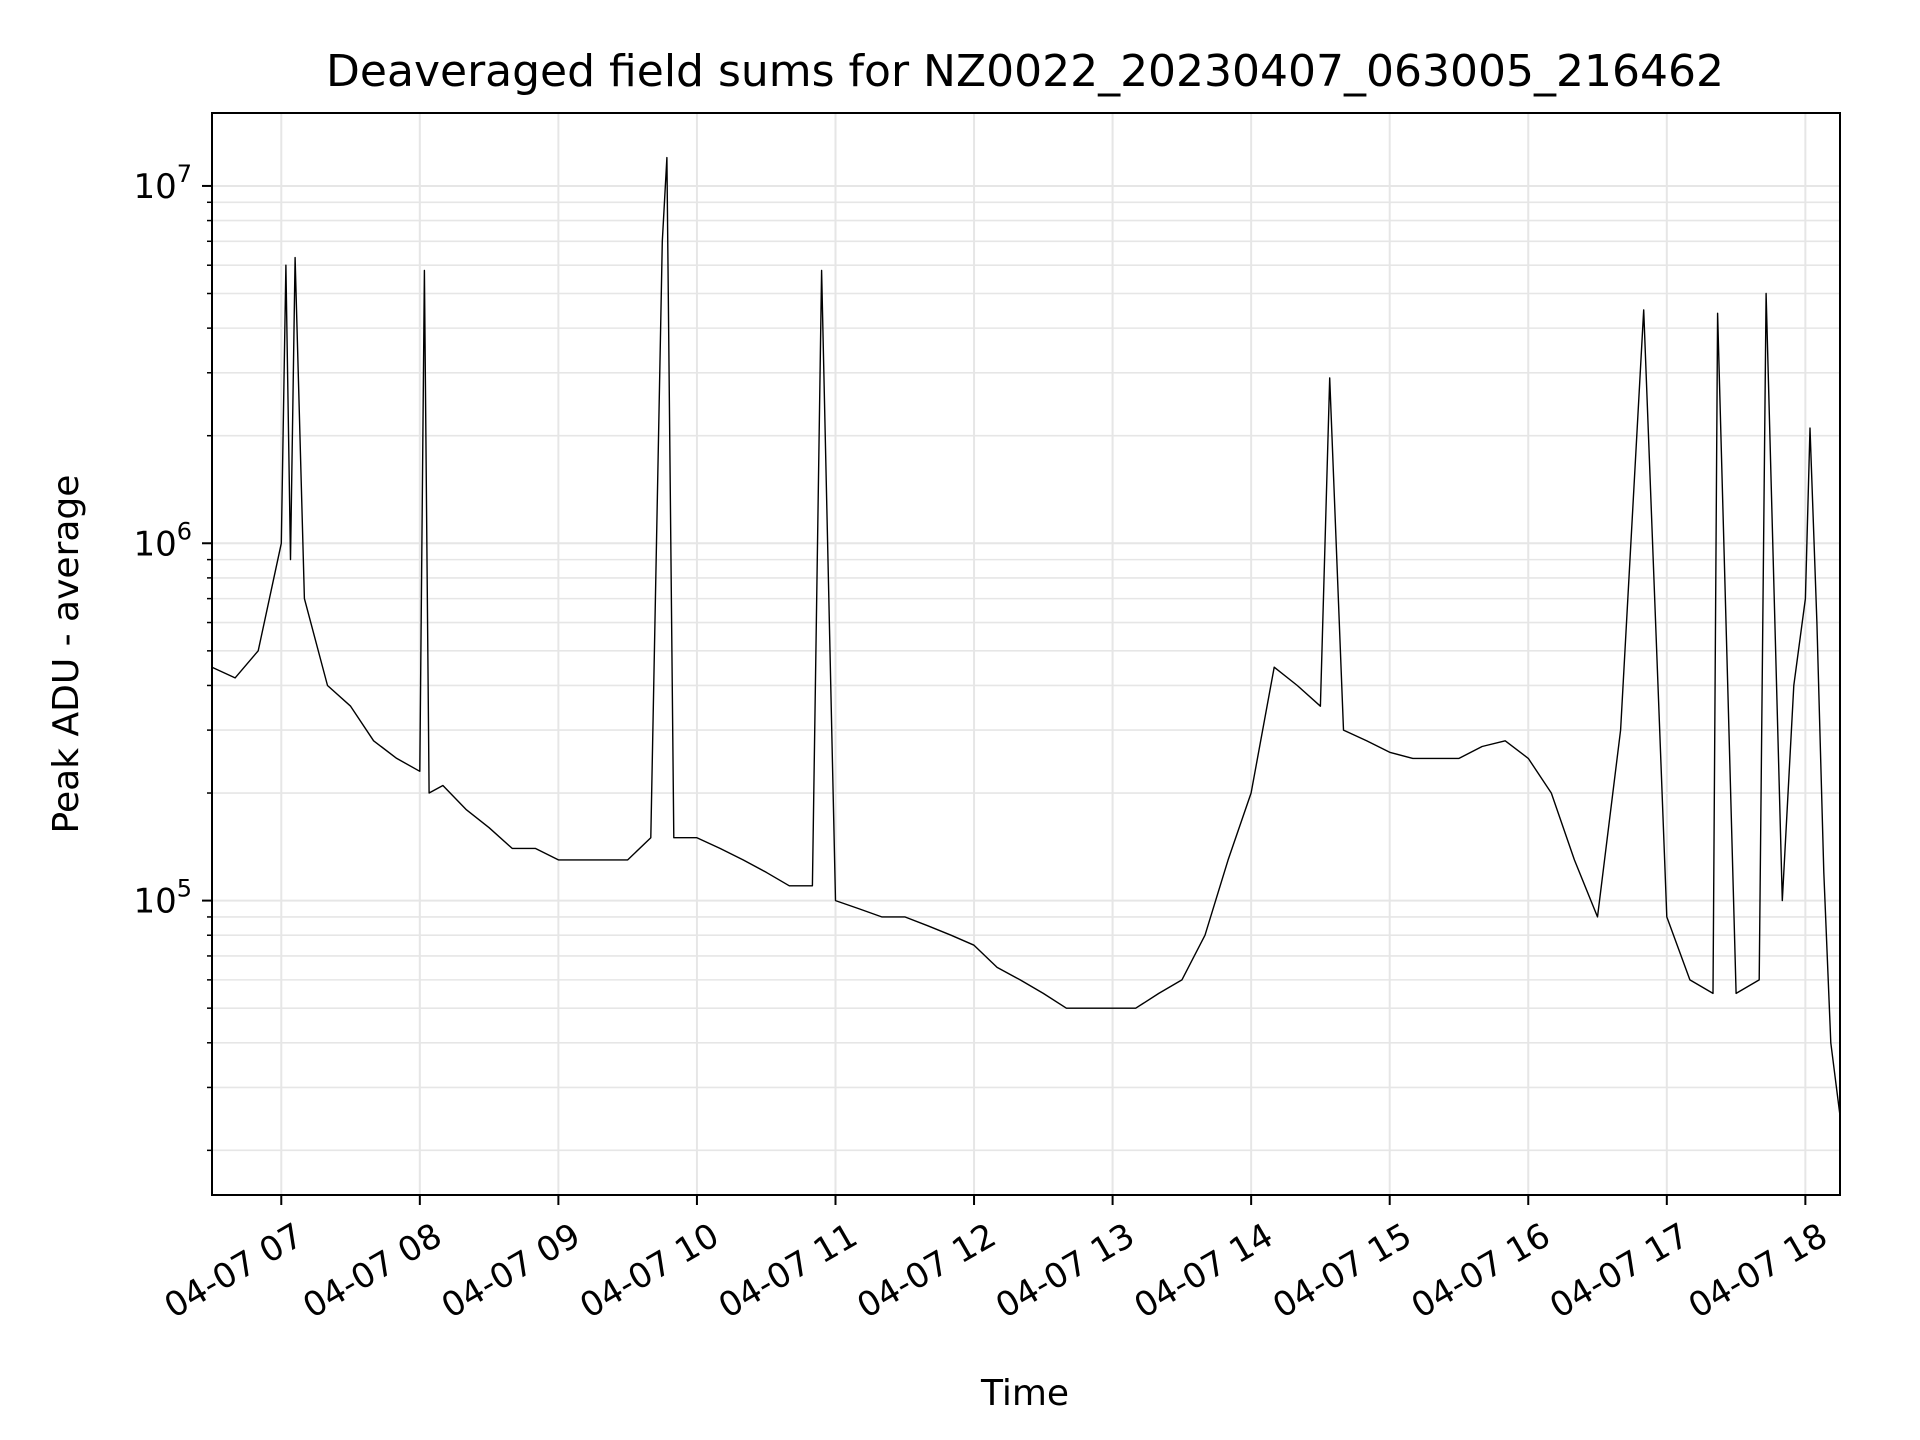 The image size is (1920, 1440). Describe the element at coordinates (66, 654) in the screenshot. I see `y-axis-label: Peak ADU - average` at that location.